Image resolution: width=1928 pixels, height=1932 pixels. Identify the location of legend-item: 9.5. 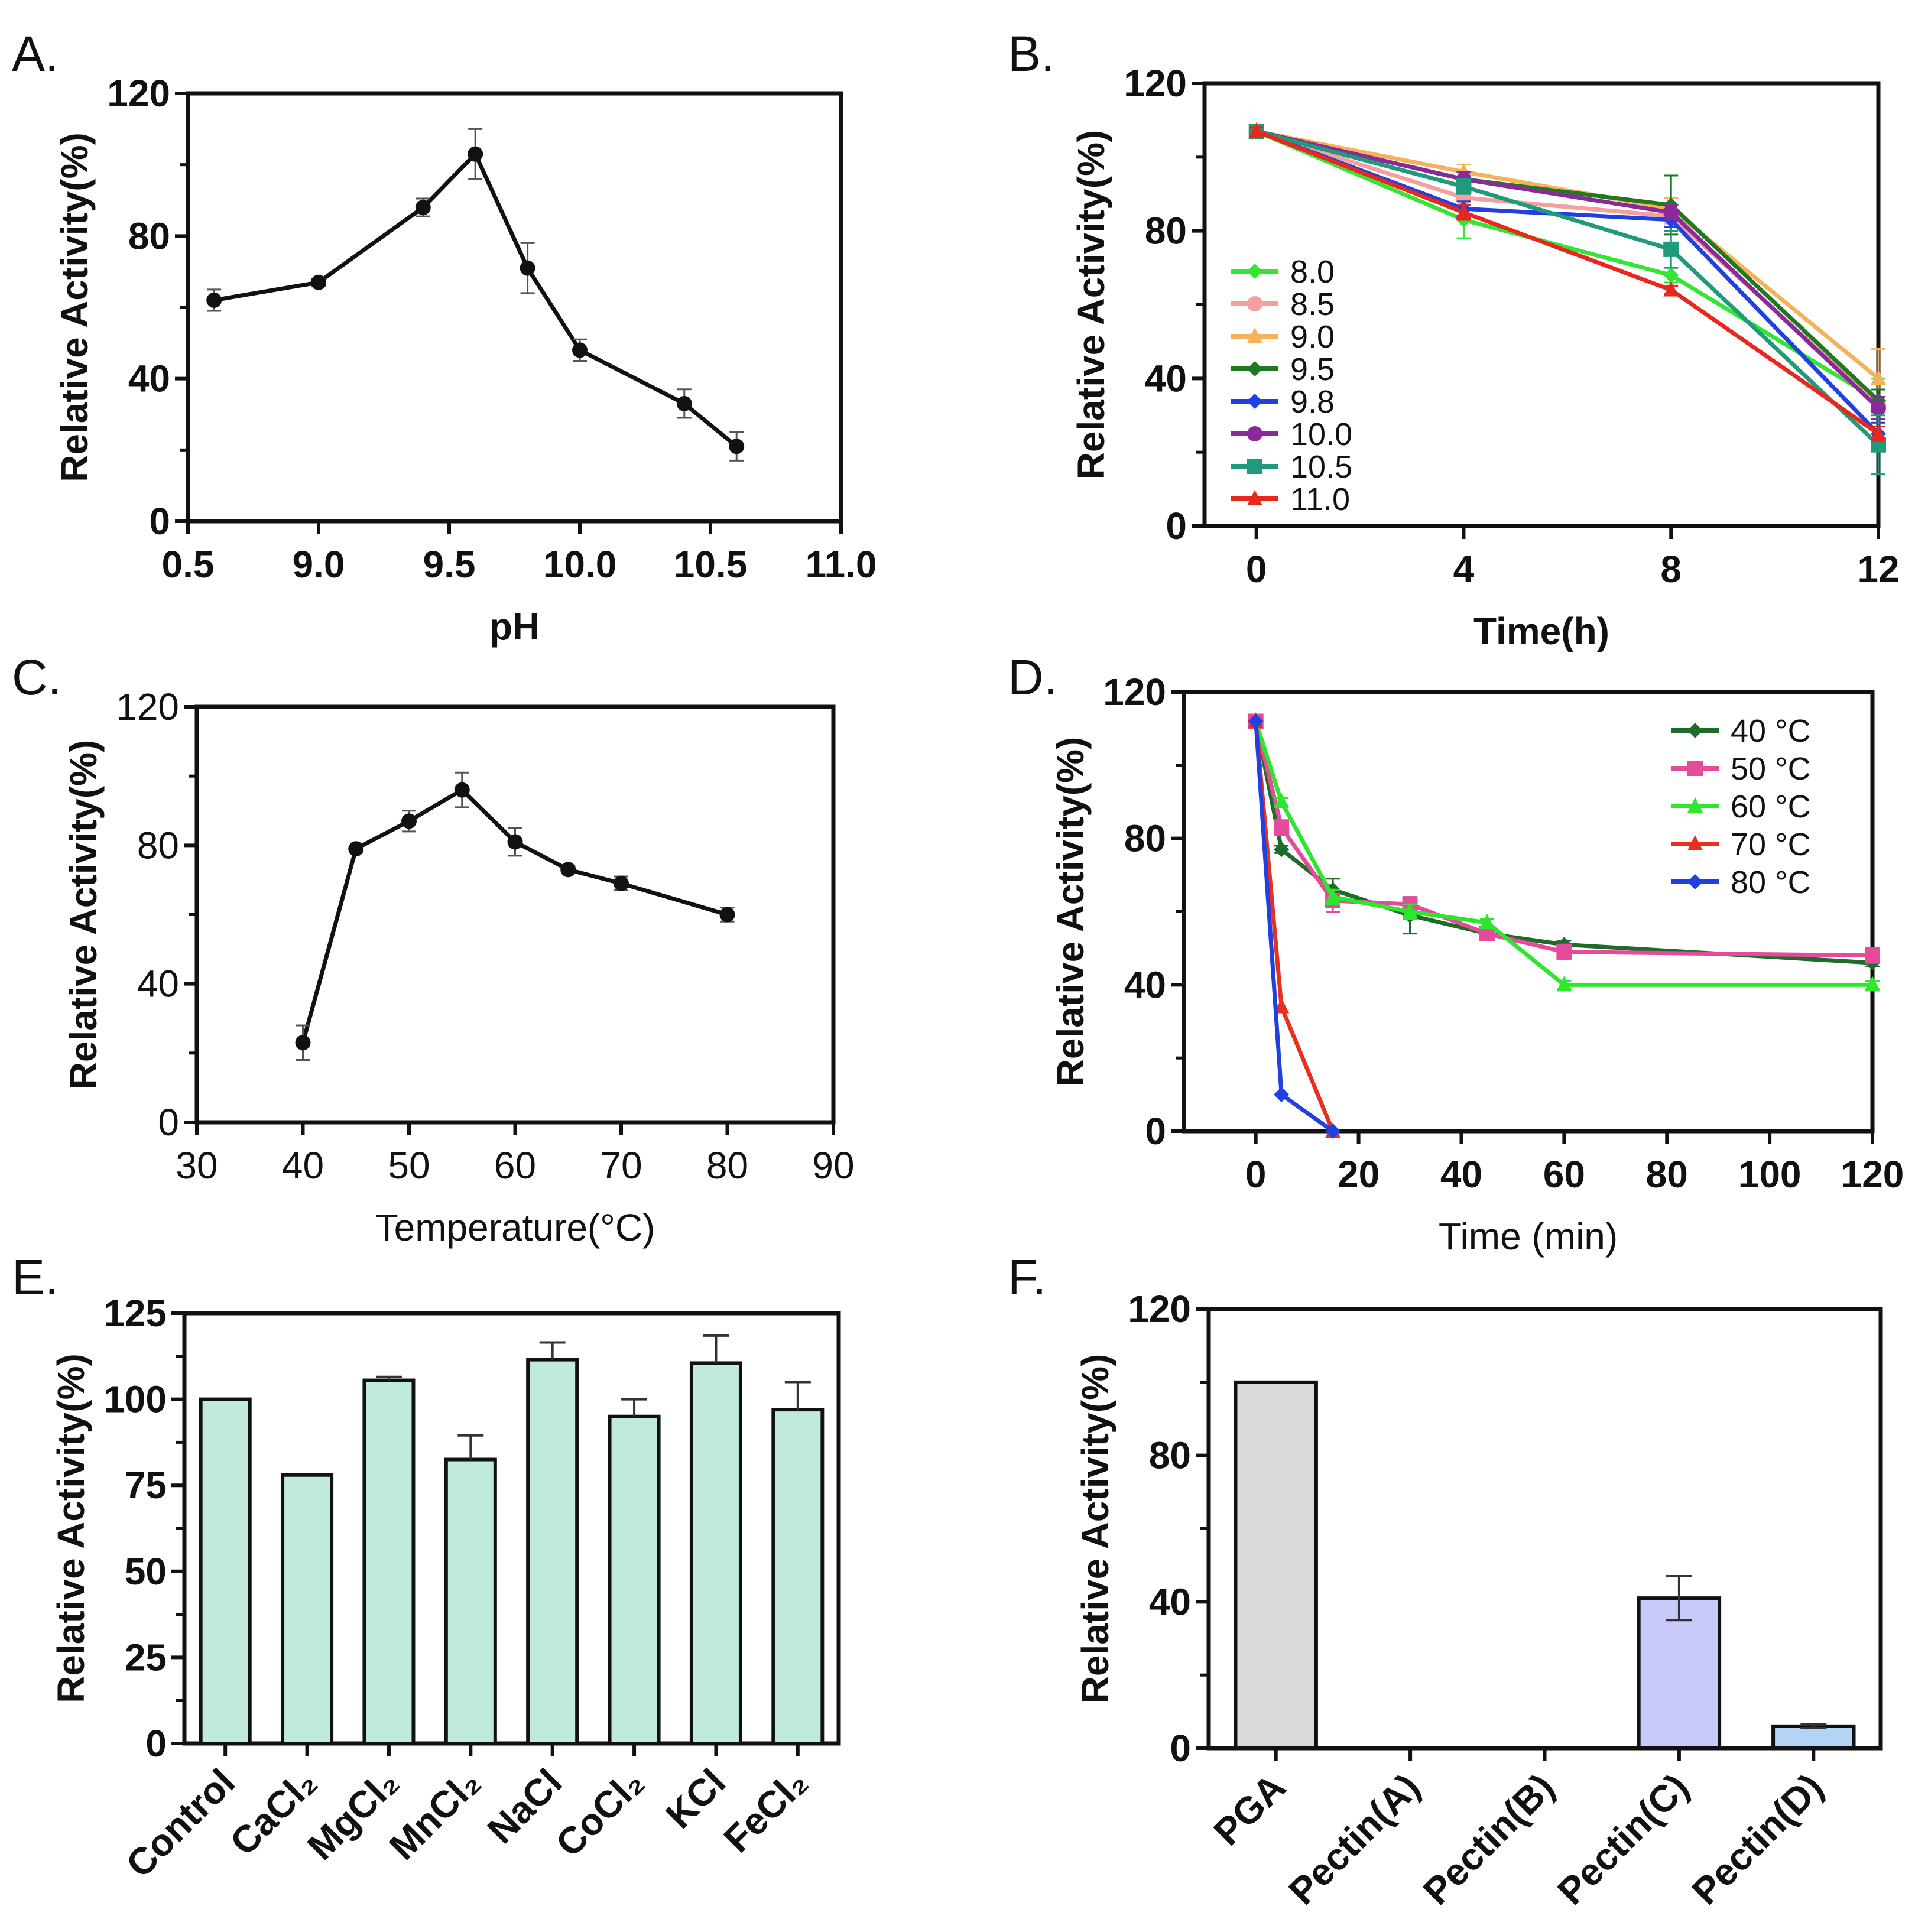
(1283, 369).